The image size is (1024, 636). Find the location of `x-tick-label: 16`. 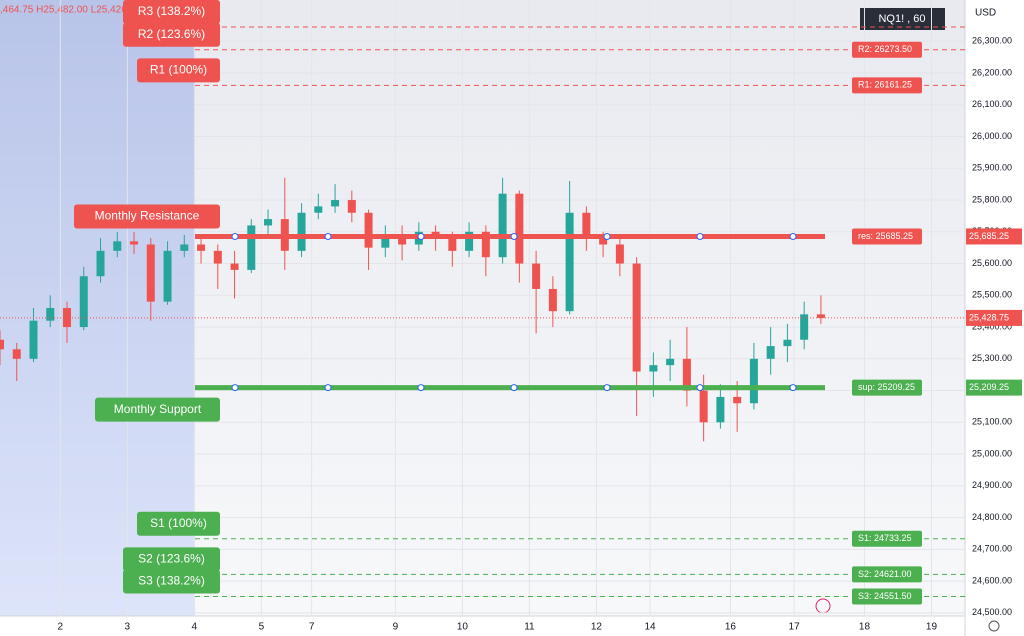

x-tick-label: 16 is located at coordinates (731, 627).